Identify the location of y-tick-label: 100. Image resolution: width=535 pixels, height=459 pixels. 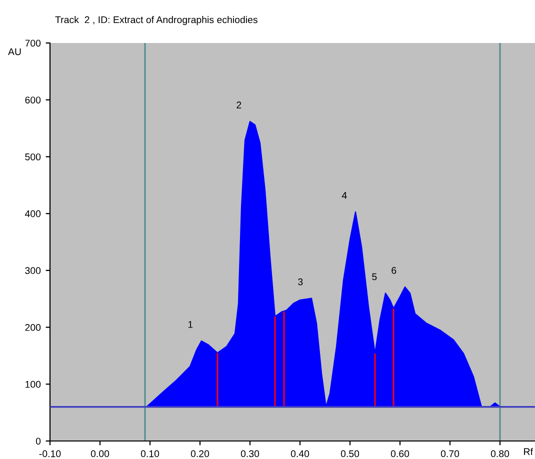
(33, 384).